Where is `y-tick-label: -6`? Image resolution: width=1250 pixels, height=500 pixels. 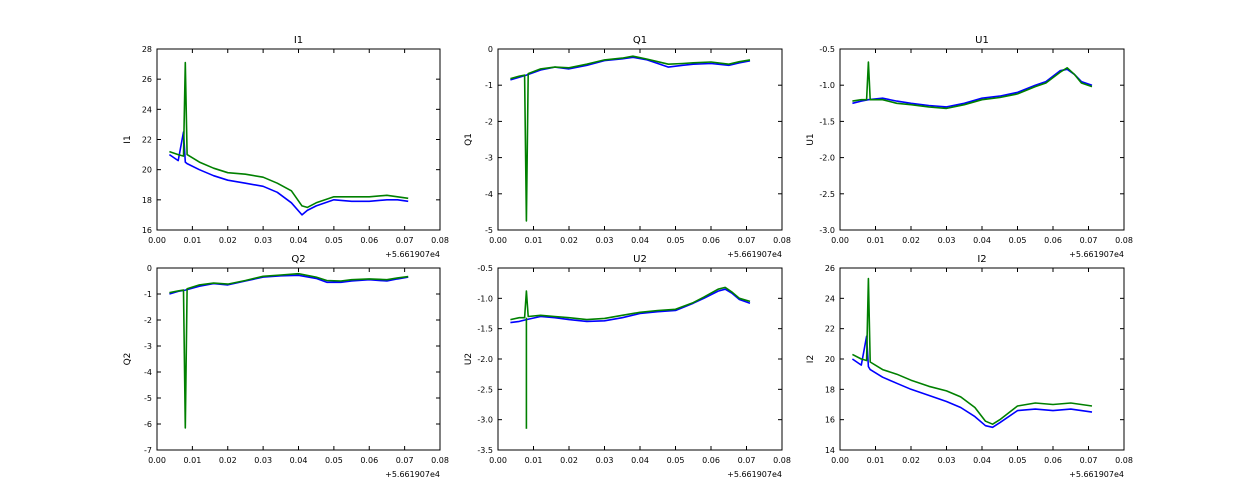 y-tick-label: -6 is located at coordinates (148, 424).